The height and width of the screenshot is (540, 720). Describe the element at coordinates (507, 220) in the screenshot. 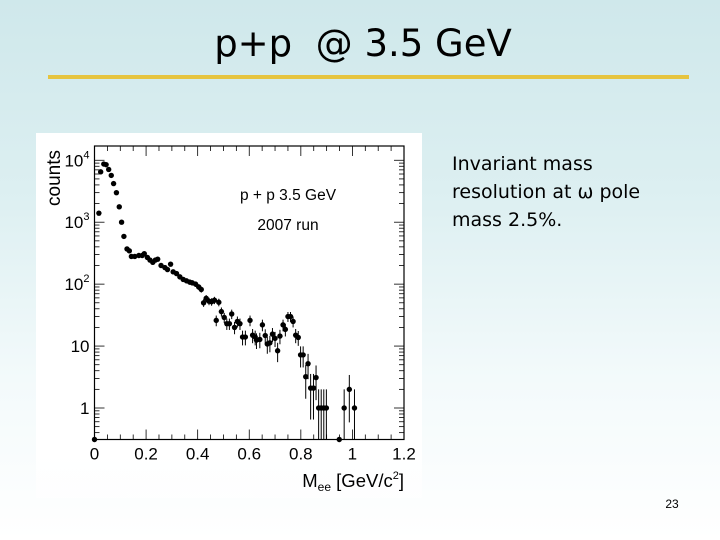

I see `body-text-line: mass 2.5%.` at that location.